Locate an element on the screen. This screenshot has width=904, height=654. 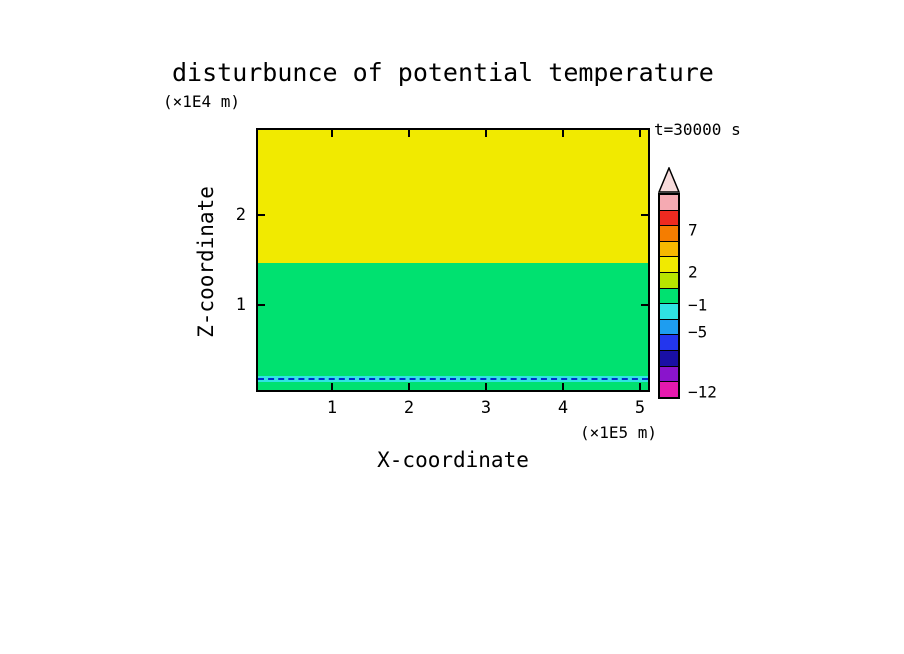
band-bottom-neutral is located at coordinates (453, 386).